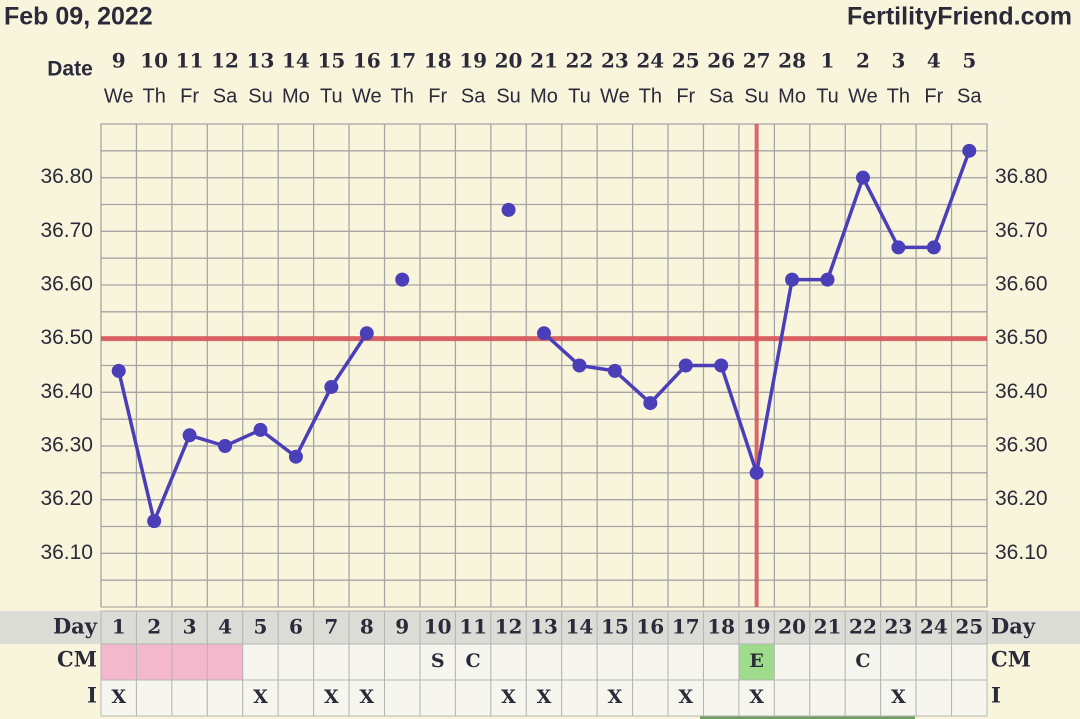 The image size is (1080, 719). Describe the element at coordinates (580, 61) in the screenshot. I see `date-label: 22` at that location.